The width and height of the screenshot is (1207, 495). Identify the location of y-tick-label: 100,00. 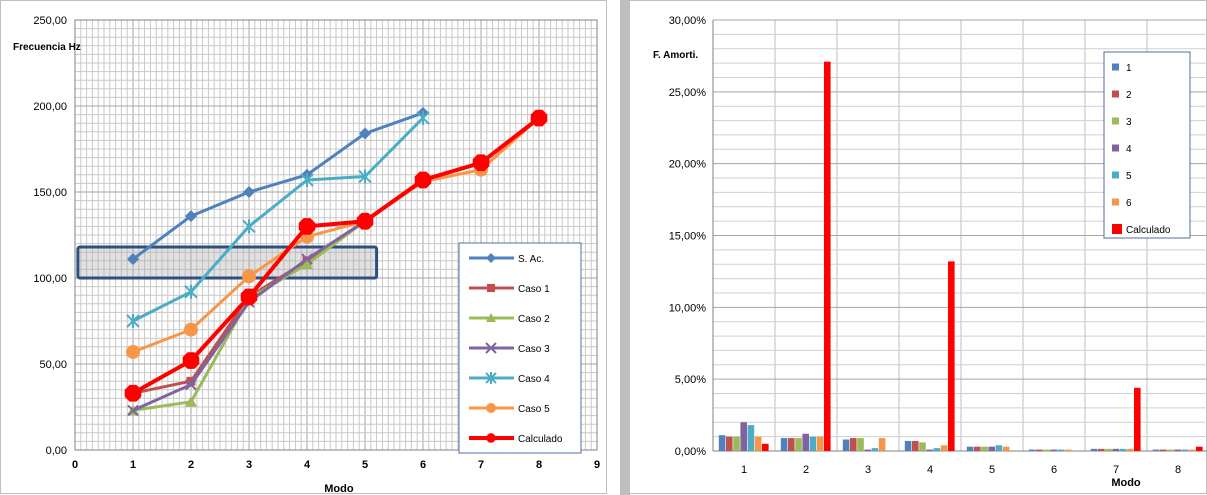
(50, 279).